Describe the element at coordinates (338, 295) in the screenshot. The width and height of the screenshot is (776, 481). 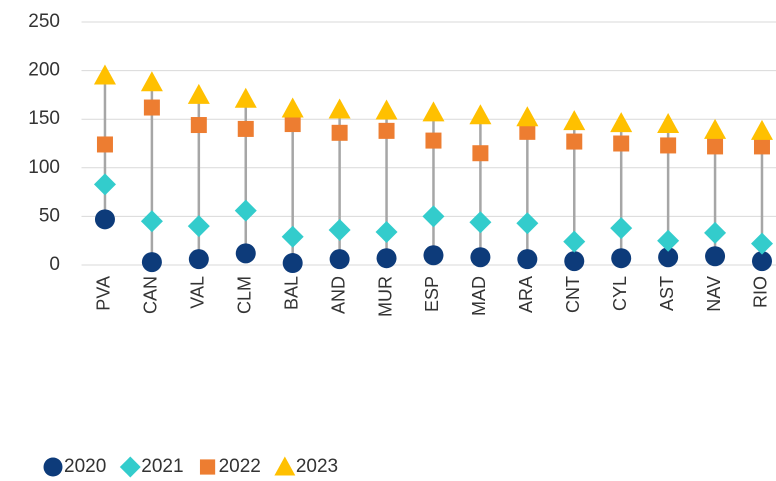
I see `x-tick-label: AND` at that location.